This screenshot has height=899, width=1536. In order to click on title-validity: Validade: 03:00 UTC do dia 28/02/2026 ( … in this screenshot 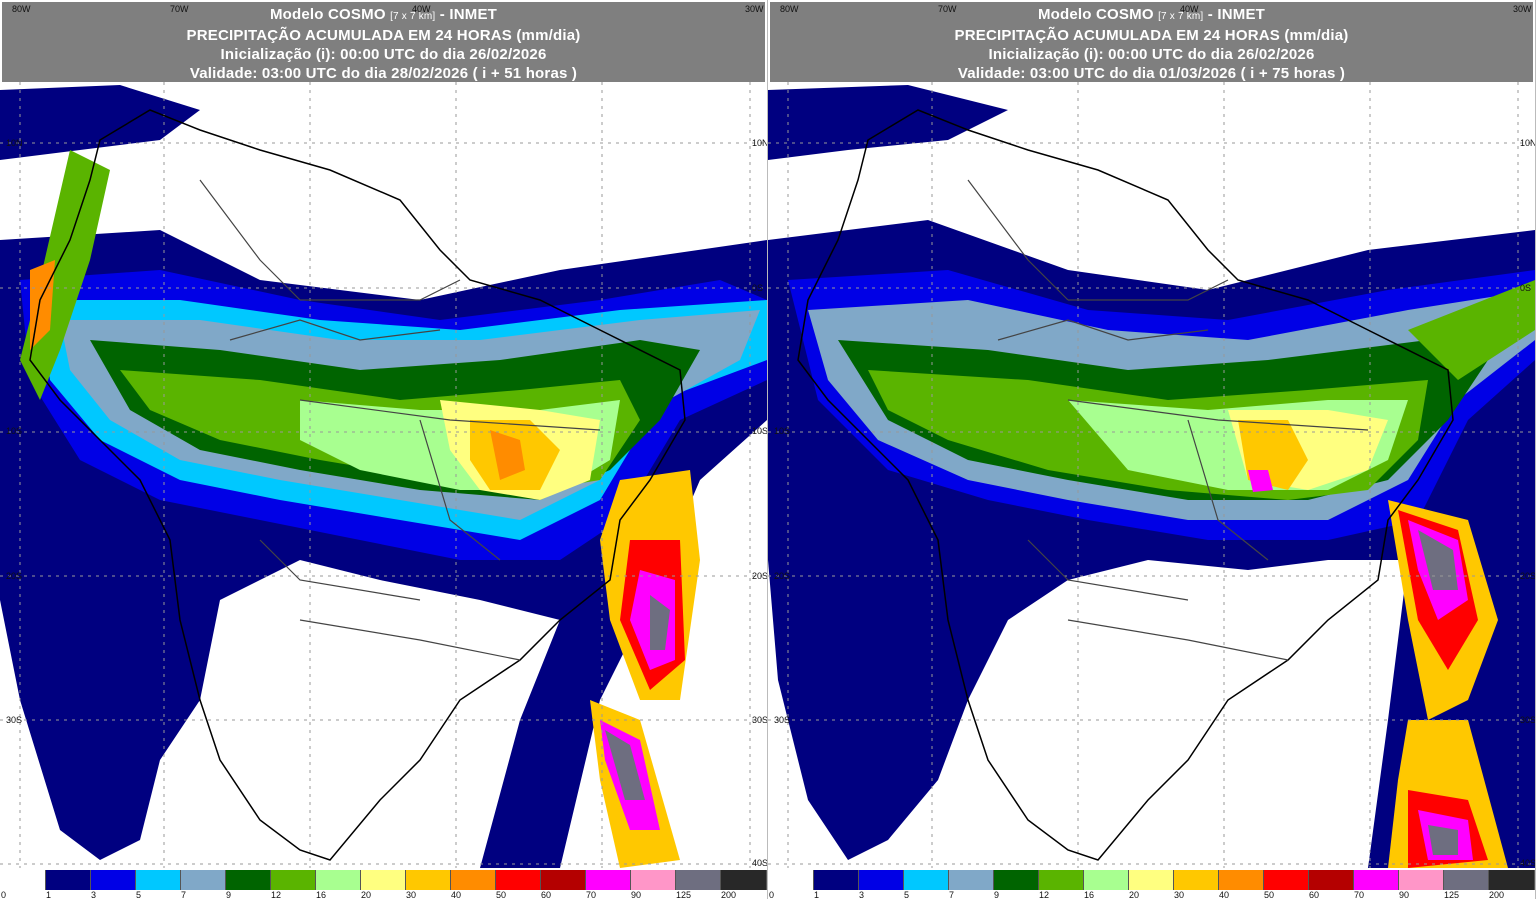, I will do `click(383, 73)`.